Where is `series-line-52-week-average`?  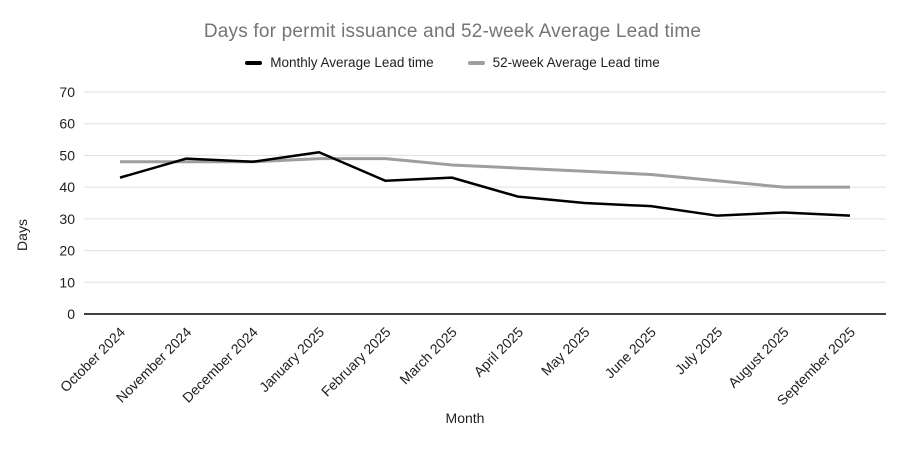
series-line-52-week-average is located at coordinates (485, 173).